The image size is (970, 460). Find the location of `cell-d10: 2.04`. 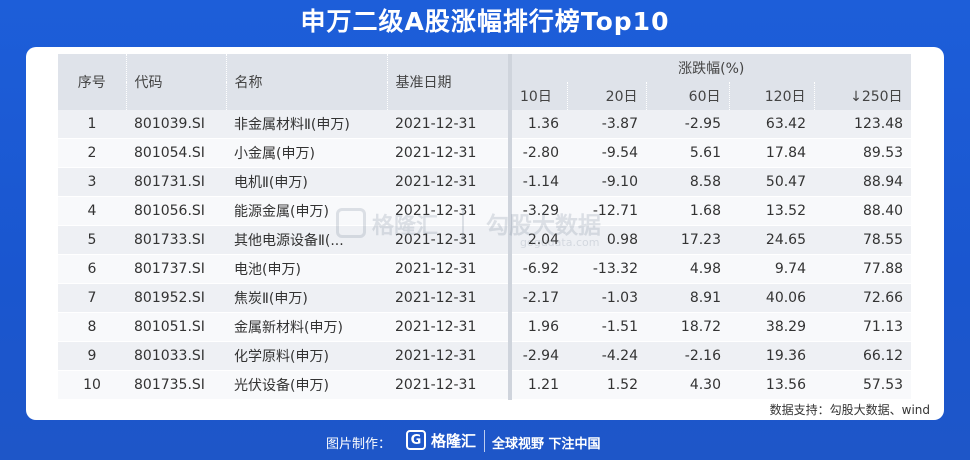

cell-d10: 2.04 is located at coordinates (537, 240).